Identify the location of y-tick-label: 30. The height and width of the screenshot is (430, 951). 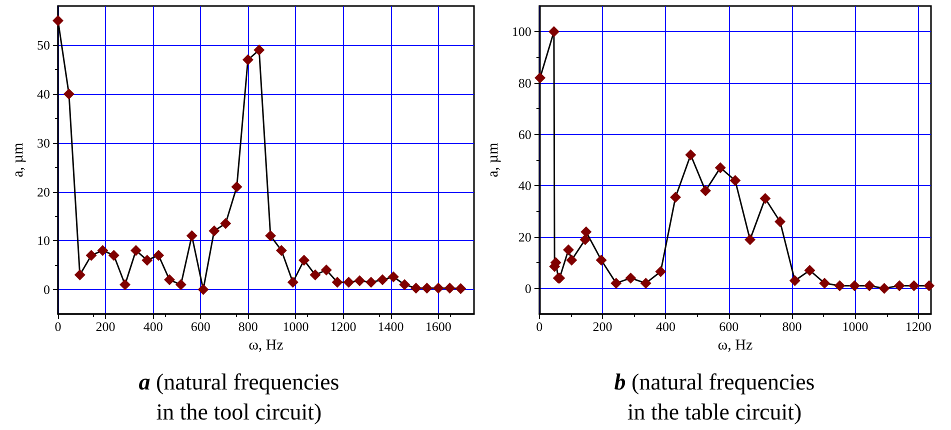
(43, 142).